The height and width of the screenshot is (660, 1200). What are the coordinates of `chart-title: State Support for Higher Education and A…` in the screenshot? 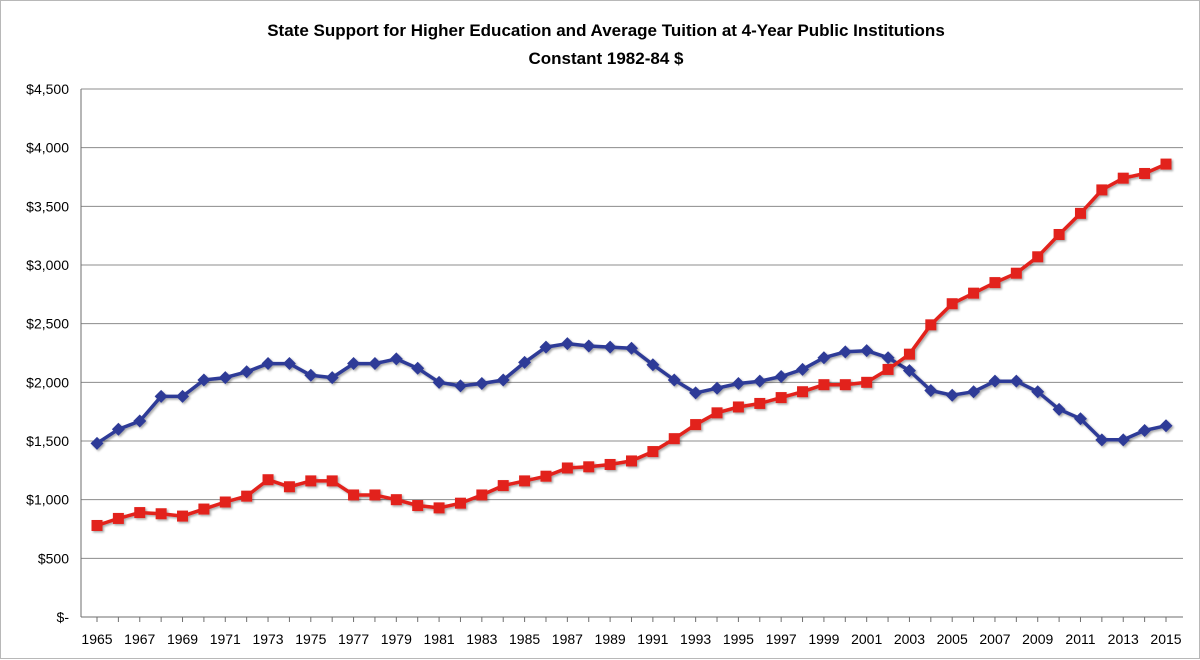 It's located at (606, 30).